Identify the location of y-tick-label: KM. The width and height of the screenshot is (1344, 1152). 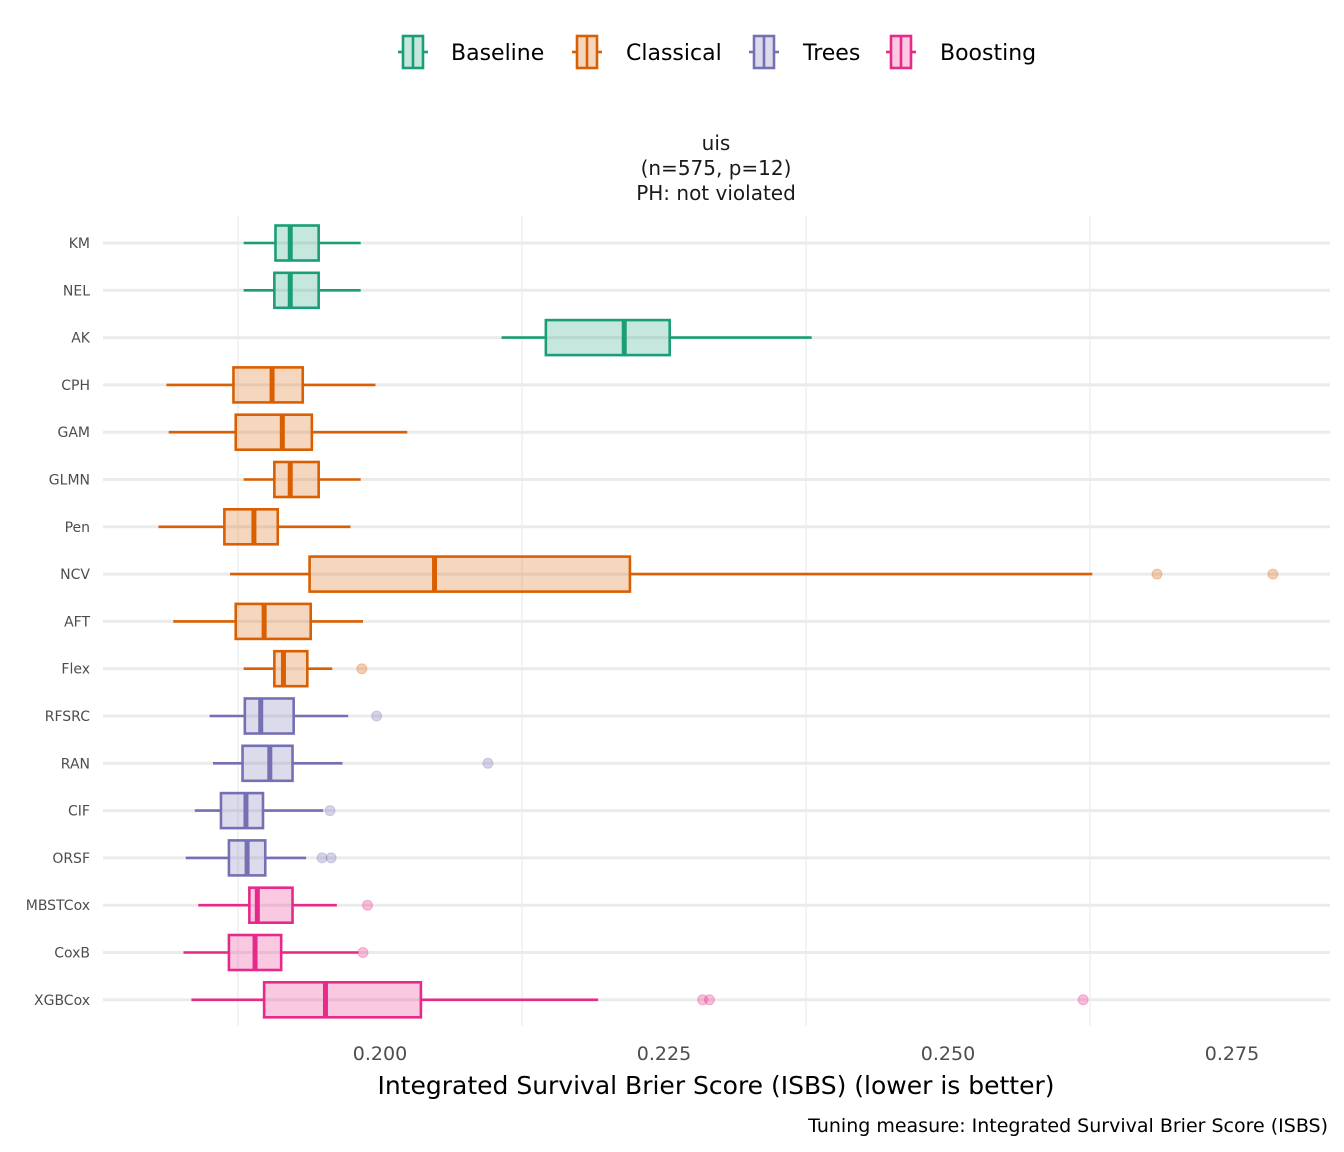
(79, 244).